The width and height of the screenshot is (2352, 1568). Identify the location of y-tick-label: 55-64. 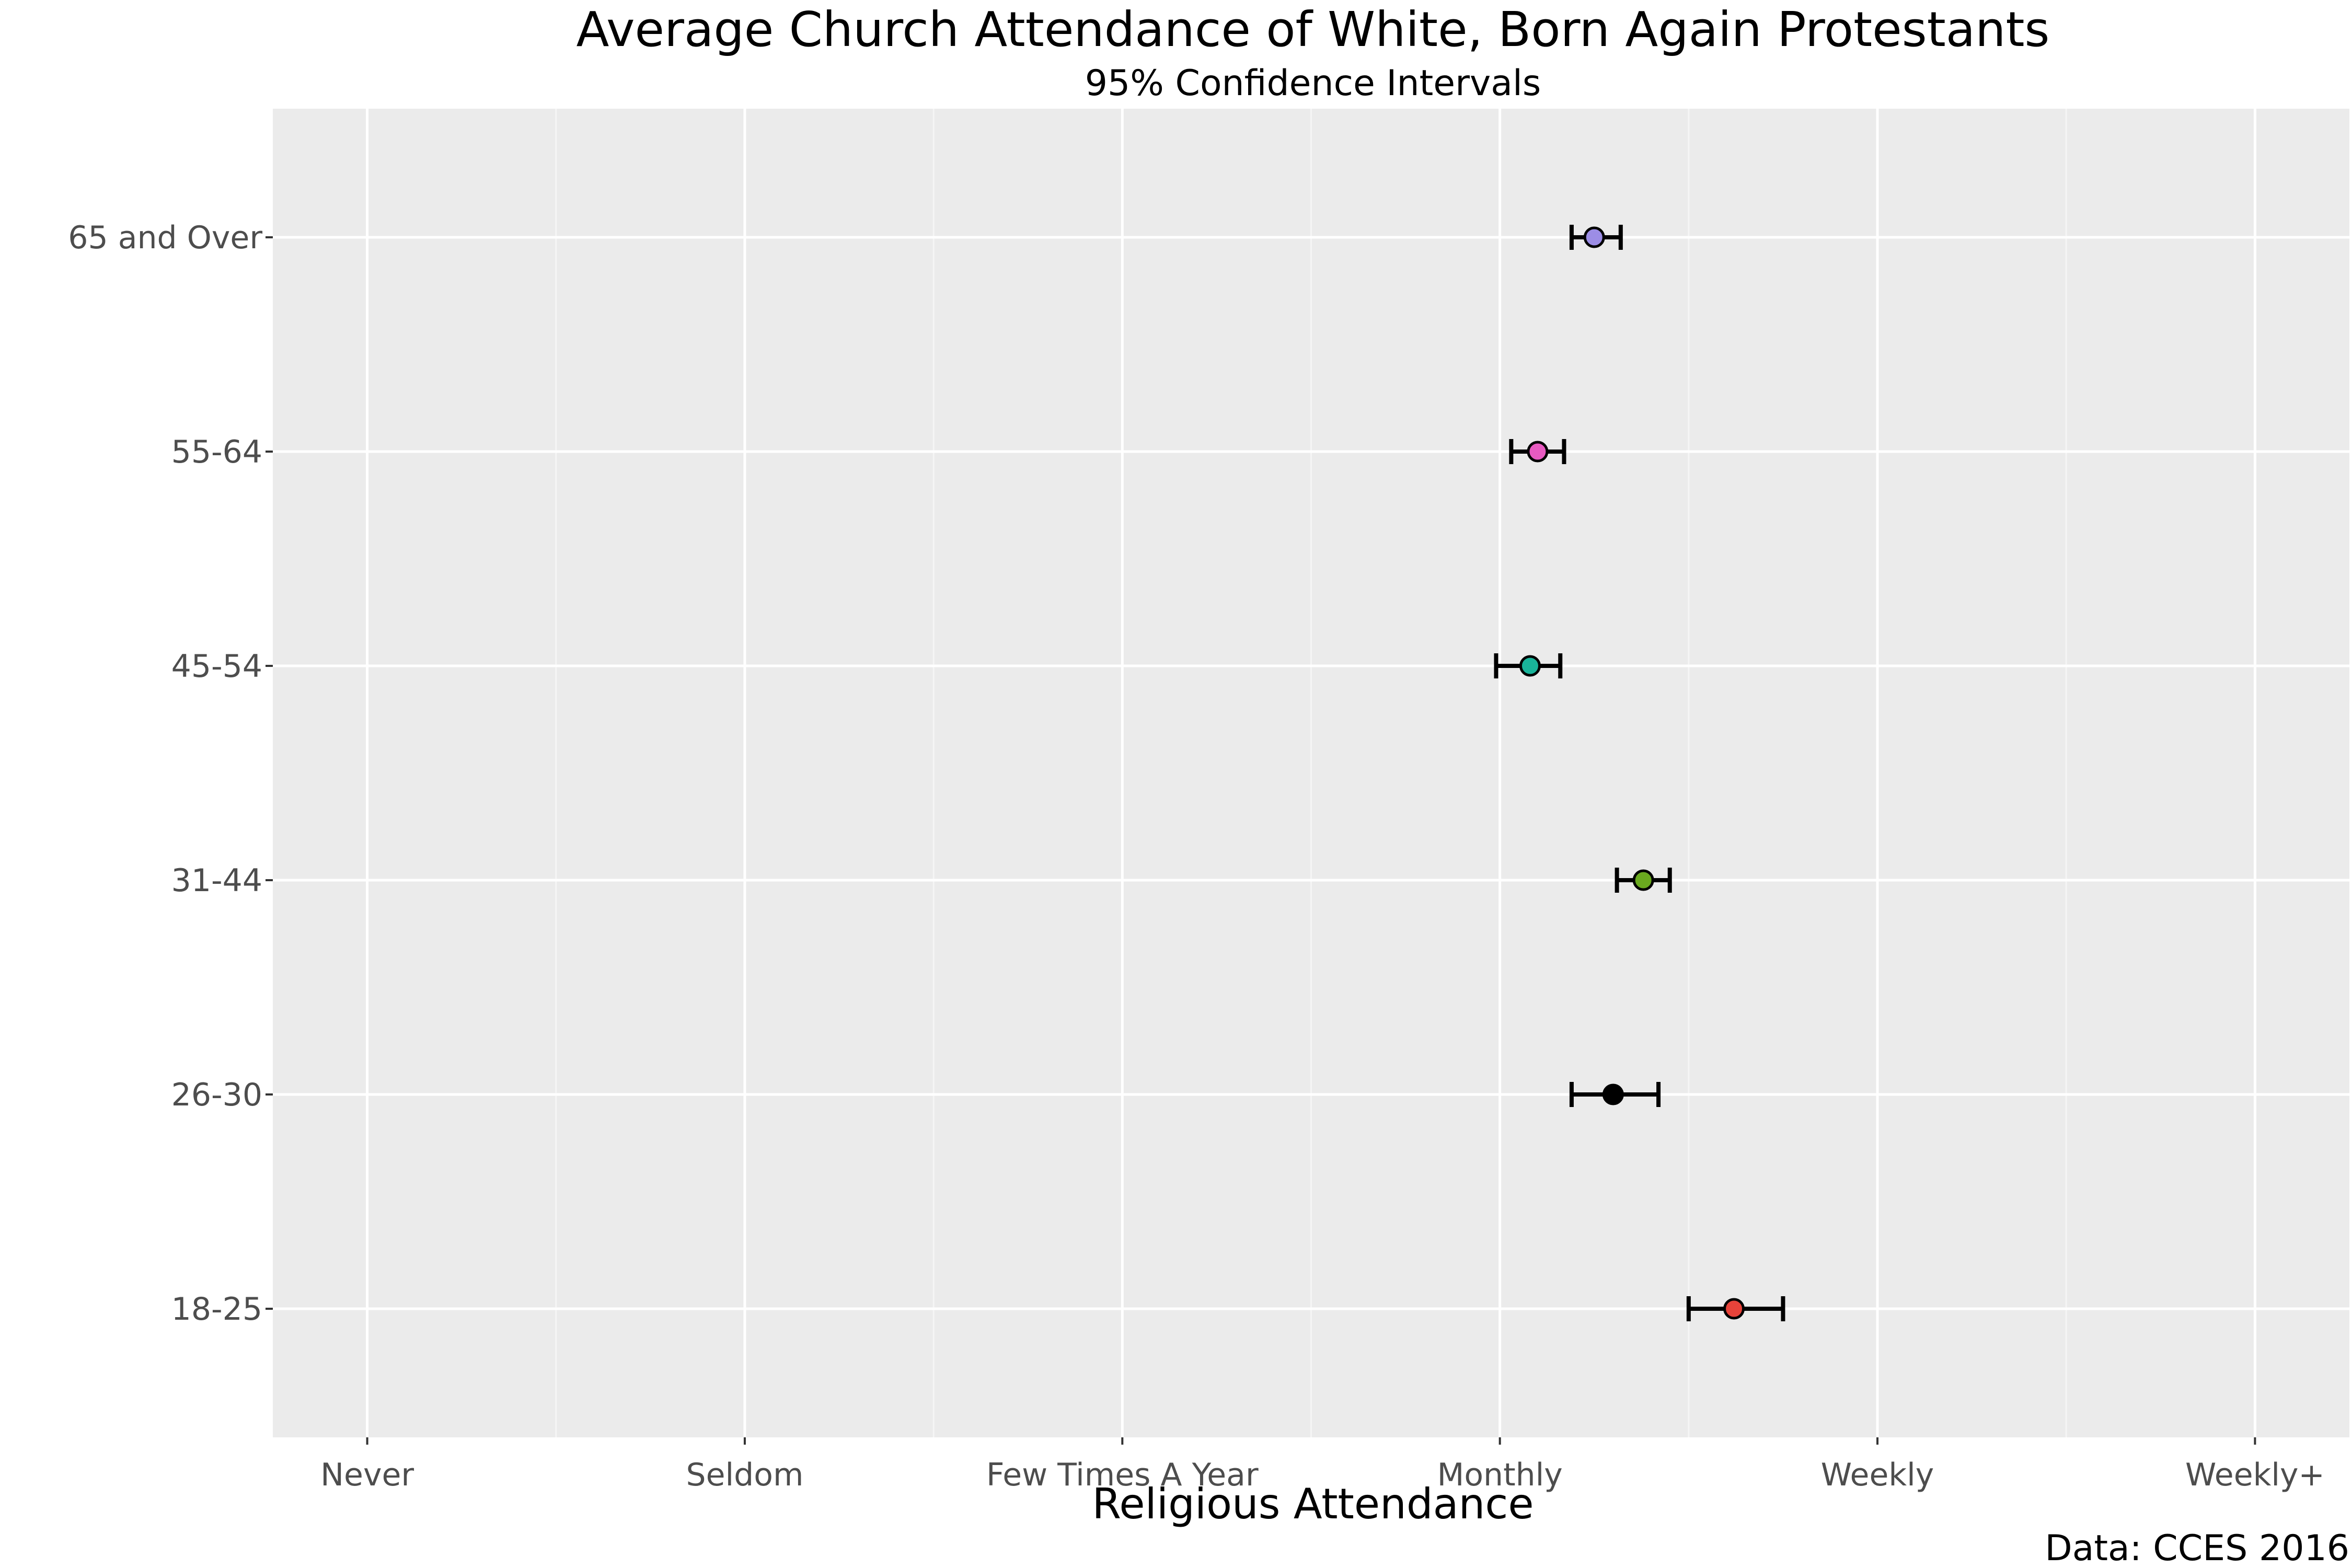
(216, 452).